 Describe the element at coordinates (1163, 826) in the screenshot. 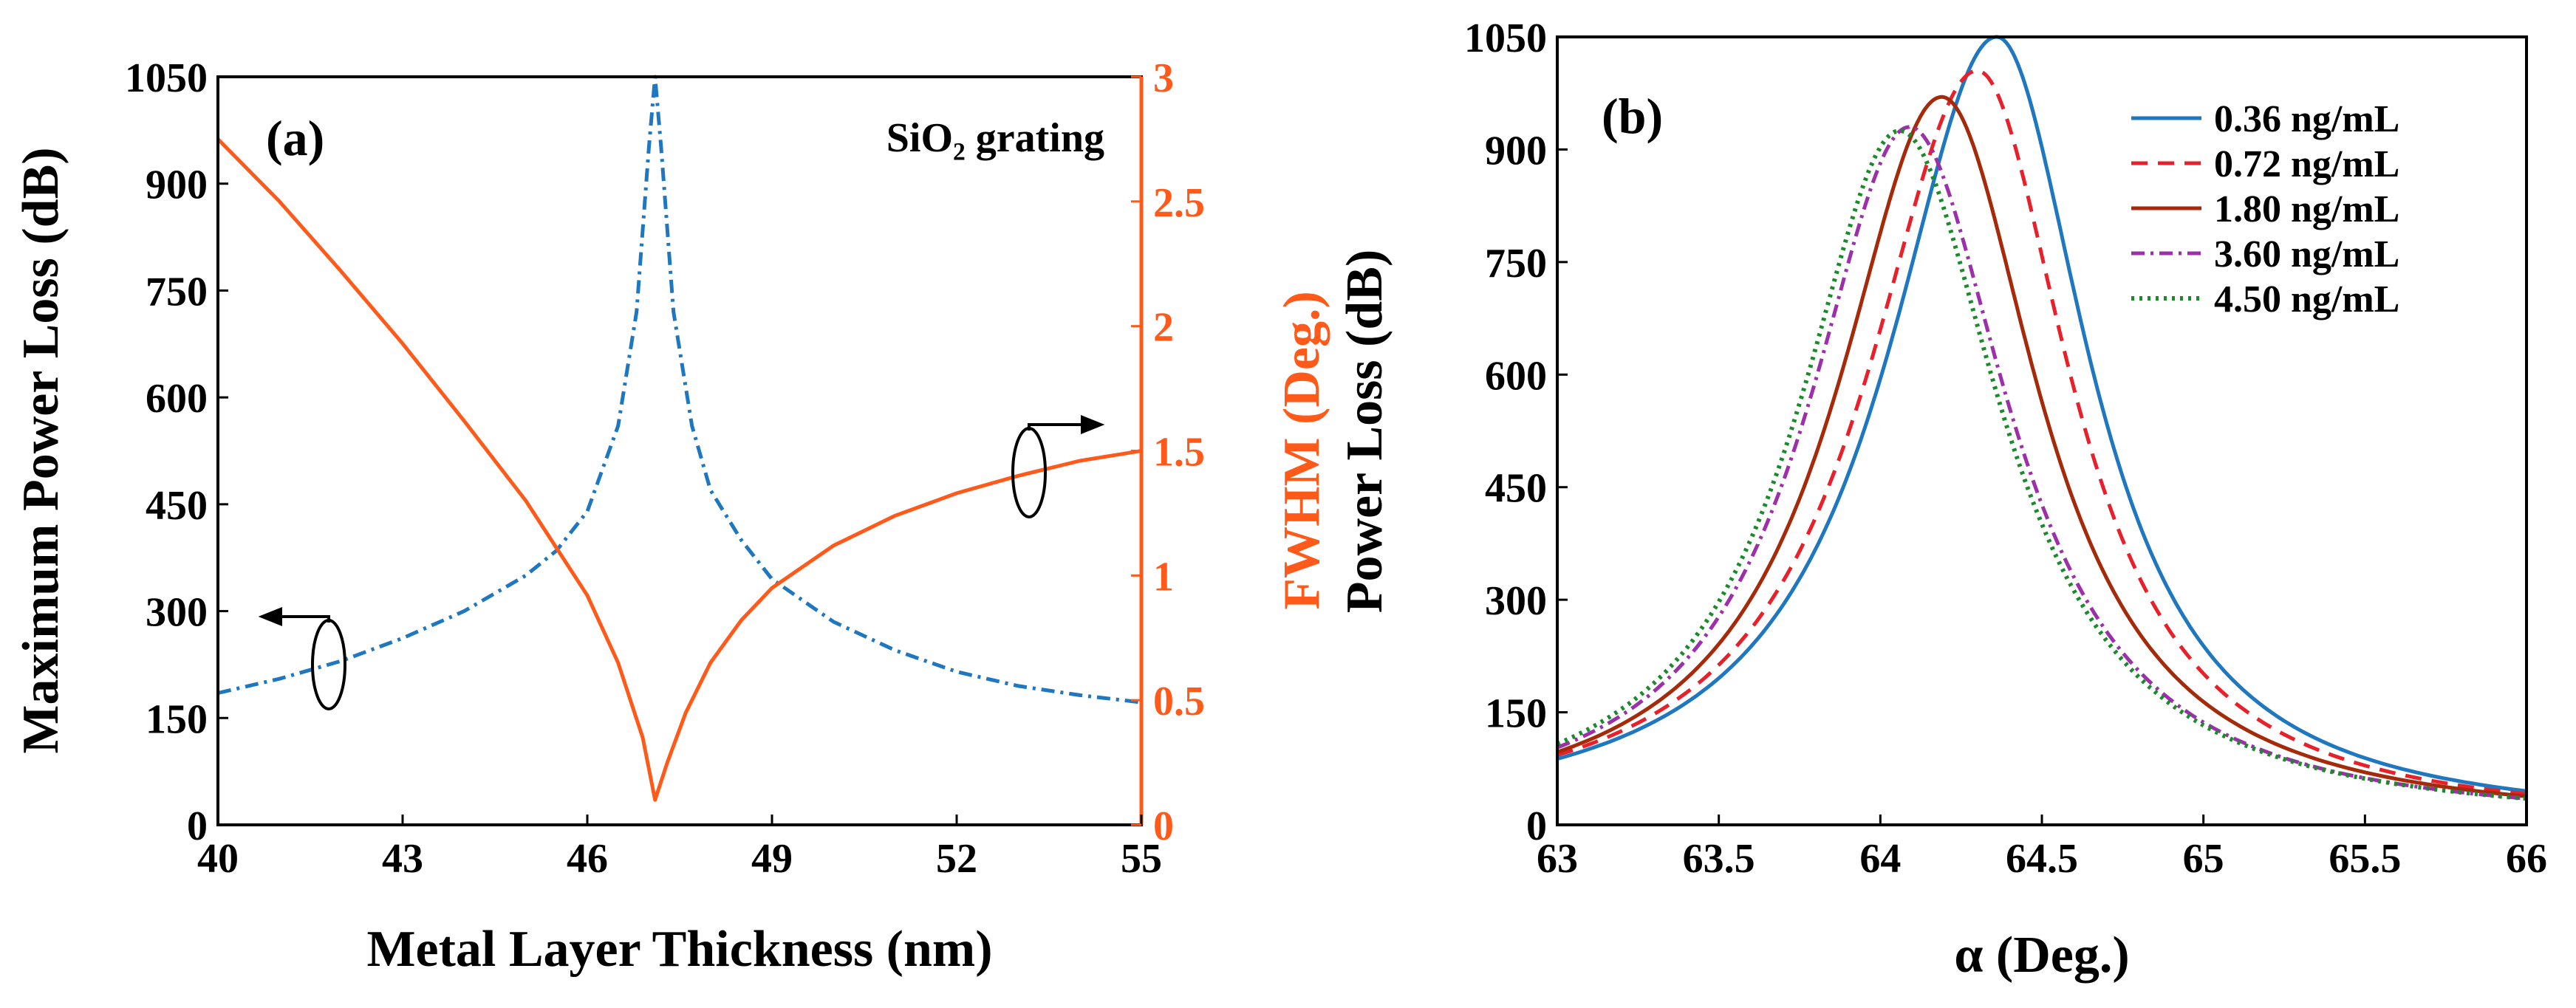

I see `y2-tick-label: 0` at that location.